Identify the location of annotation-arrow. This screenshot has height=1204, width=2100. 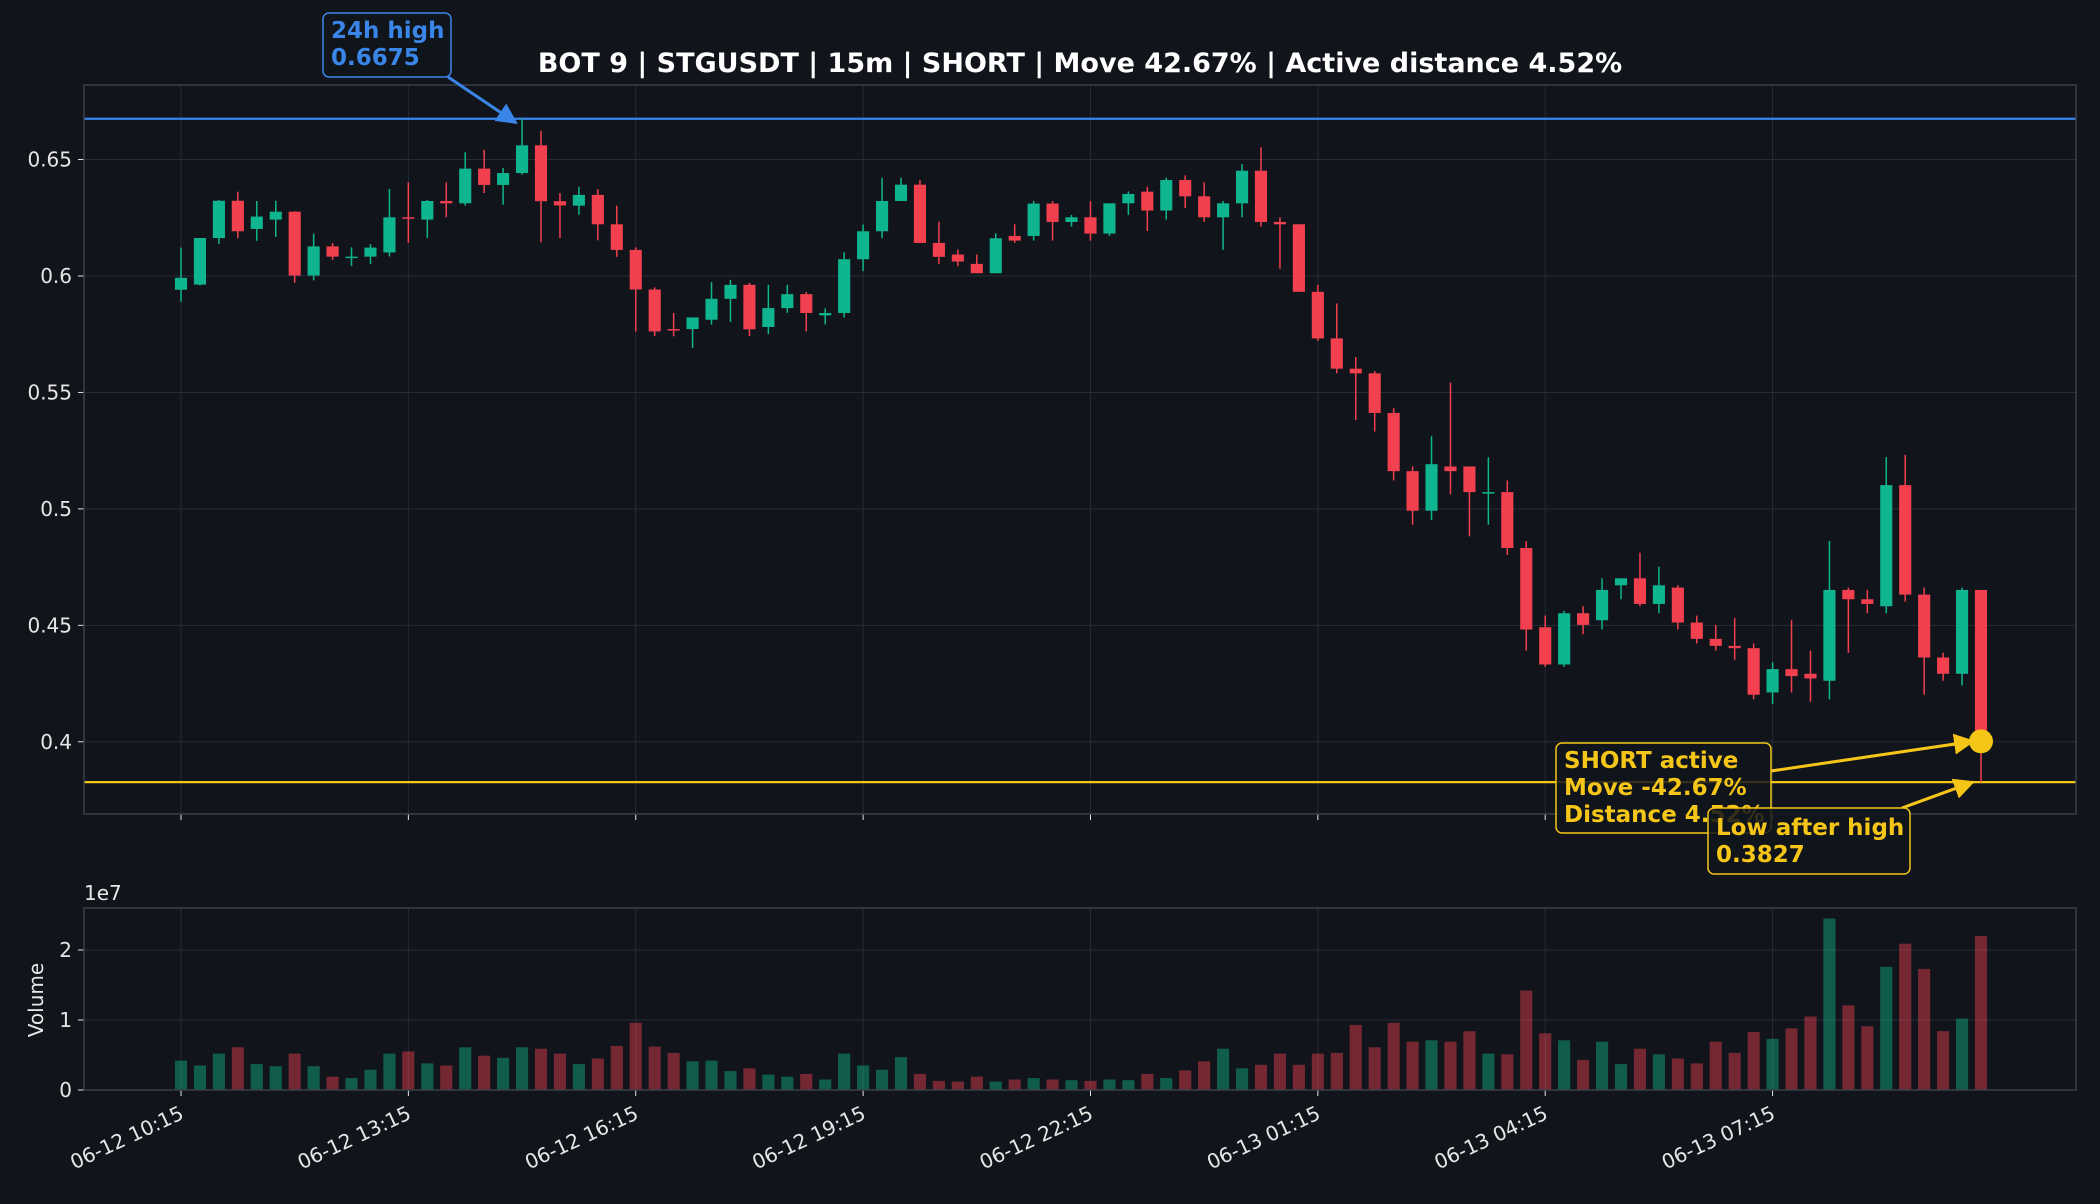
(1873, 753).